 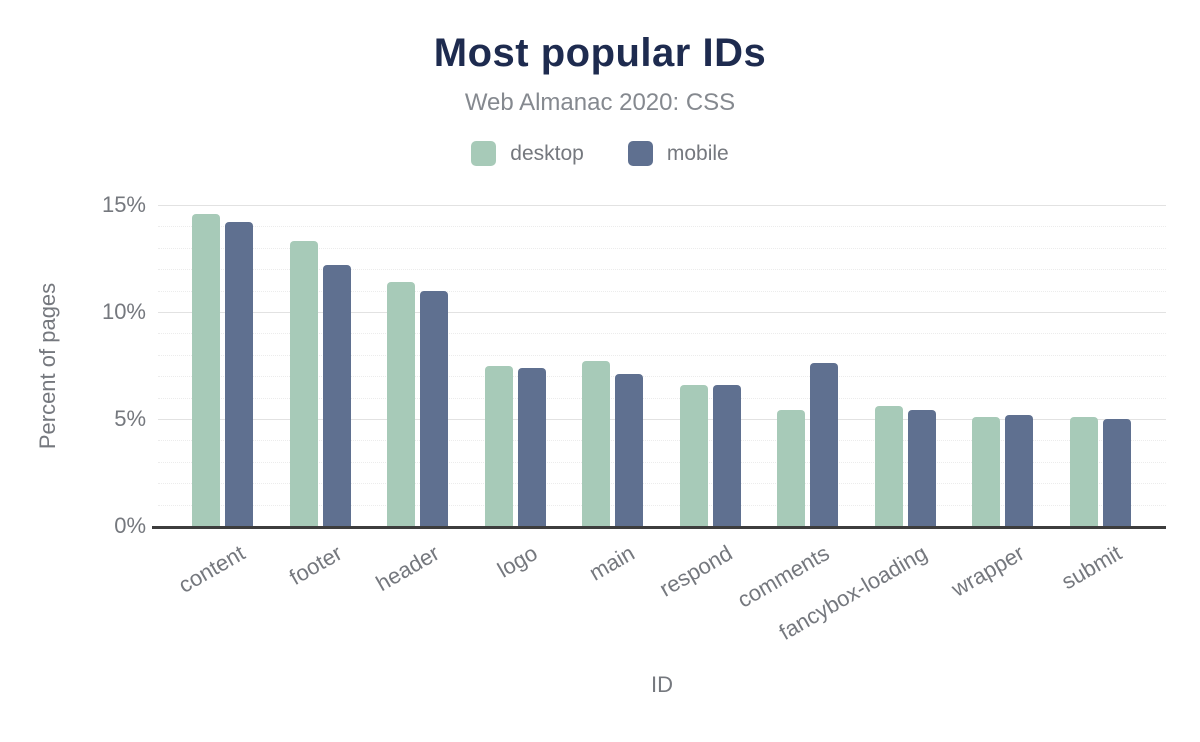 What do you see at coordinates (726, 455) in the screenshot?
I see `bar-respond-mobile` at bounding box center [726, 455].